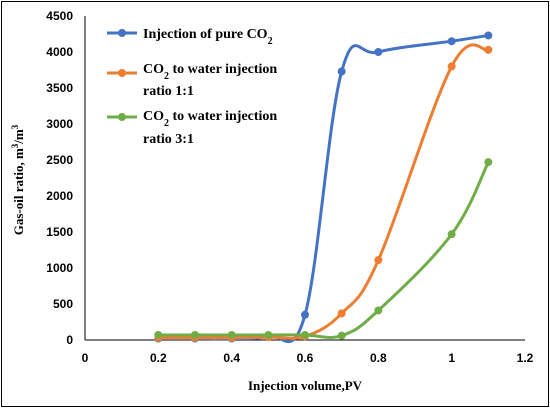  What do you see at coordinates (85, 358) in the screenshot?
I see `x-tick-label: 0` at bounding box center [85, 358].